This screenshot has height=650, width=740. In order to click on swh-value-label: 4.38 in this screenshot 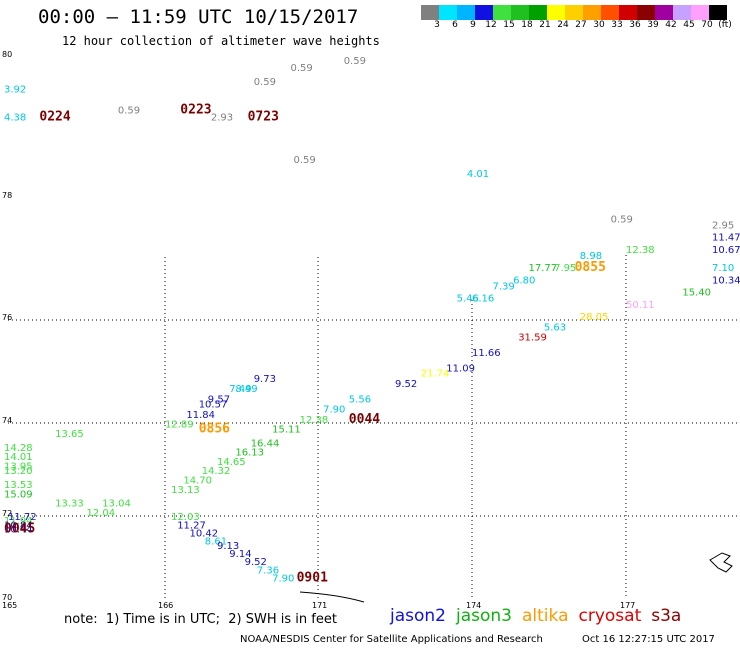, I will do `click(15, 118)`.